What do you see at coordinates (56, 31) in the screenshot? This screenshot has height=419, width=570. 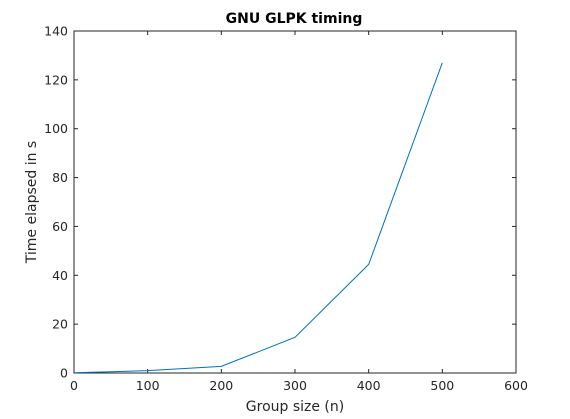 I see `y-tick-label: 140` at bounding box center [56, 31].